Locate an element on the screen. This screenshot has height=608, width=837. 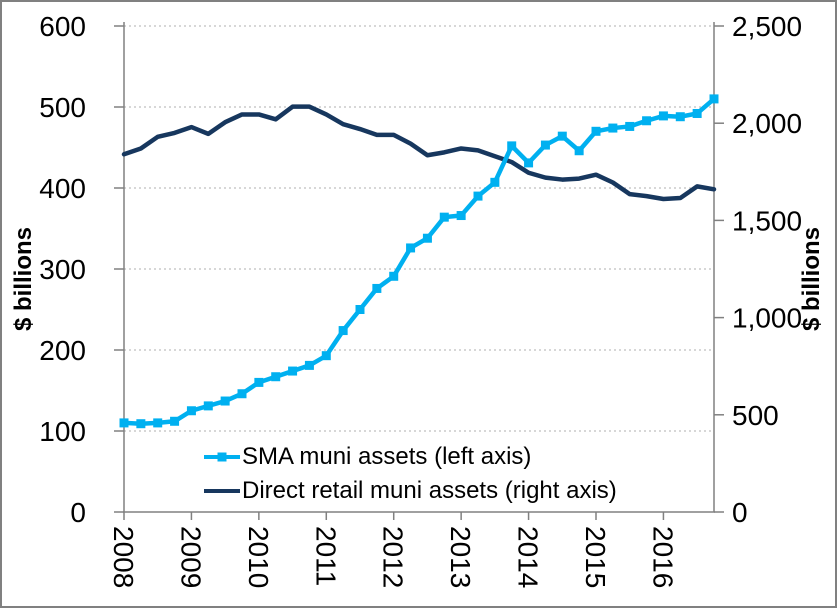
y-left-tick-label: 500 is located at coordinates (62, 107).